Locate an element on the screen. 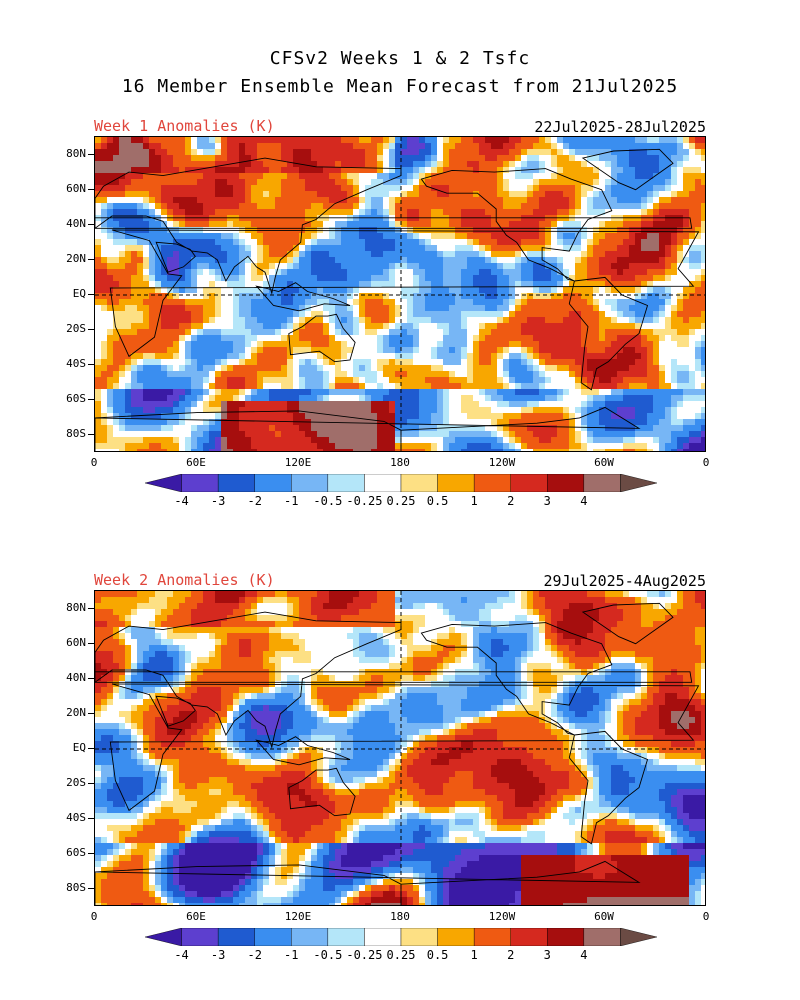 This screenshot has height=1000, width=800. colorbar-label: -0.25 is located at coordinates (364, 501).